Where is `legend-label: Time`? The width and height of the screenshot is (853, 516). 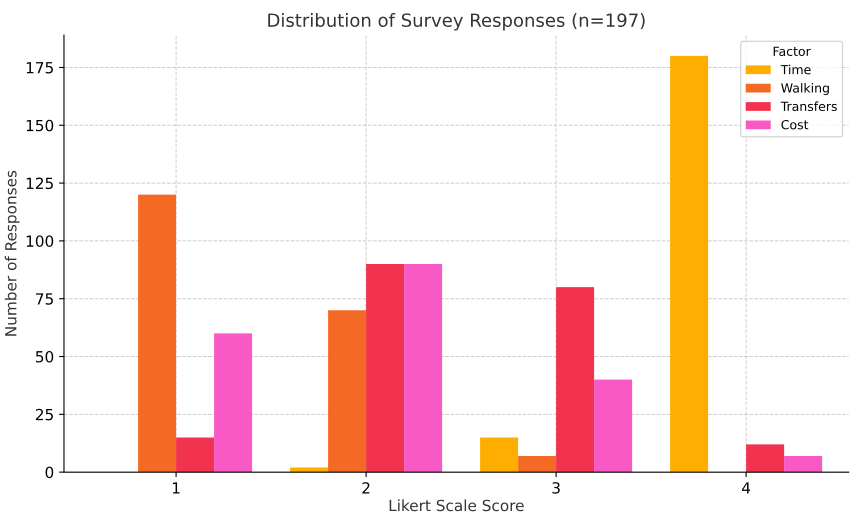 legend-label: Time is located at coordinates (795, 69).